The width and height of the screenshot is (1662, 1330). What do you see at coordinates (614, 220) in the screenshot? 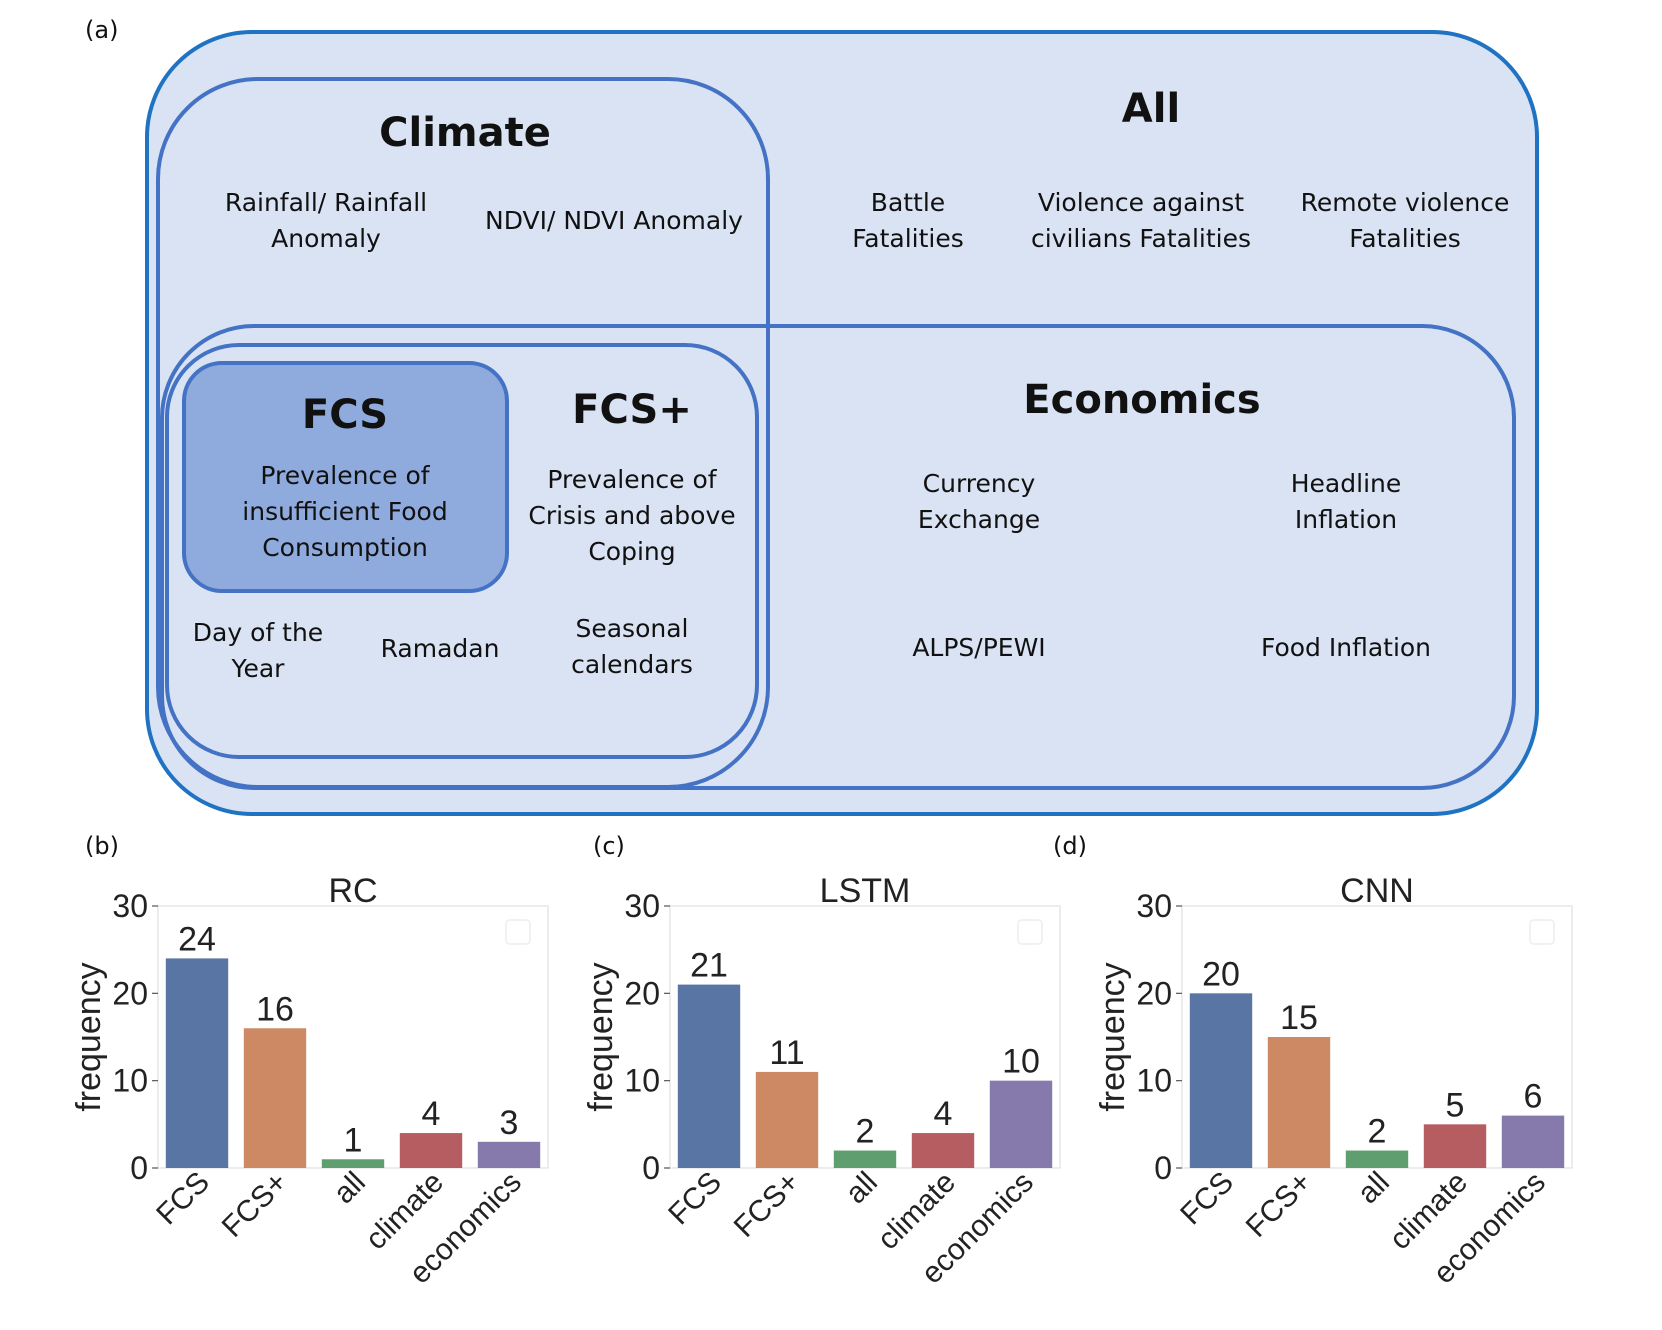
I see `feature-ndvi: NDVI/ NDVI Anomaly` at bounding box center [614, 220].